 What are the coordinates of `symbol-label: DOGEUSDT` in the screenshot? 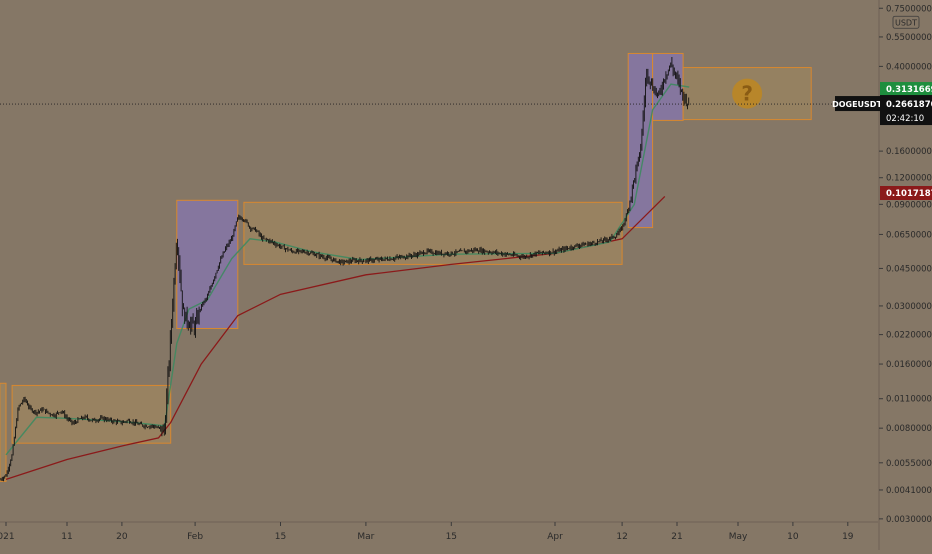 It's located at (857, 104).